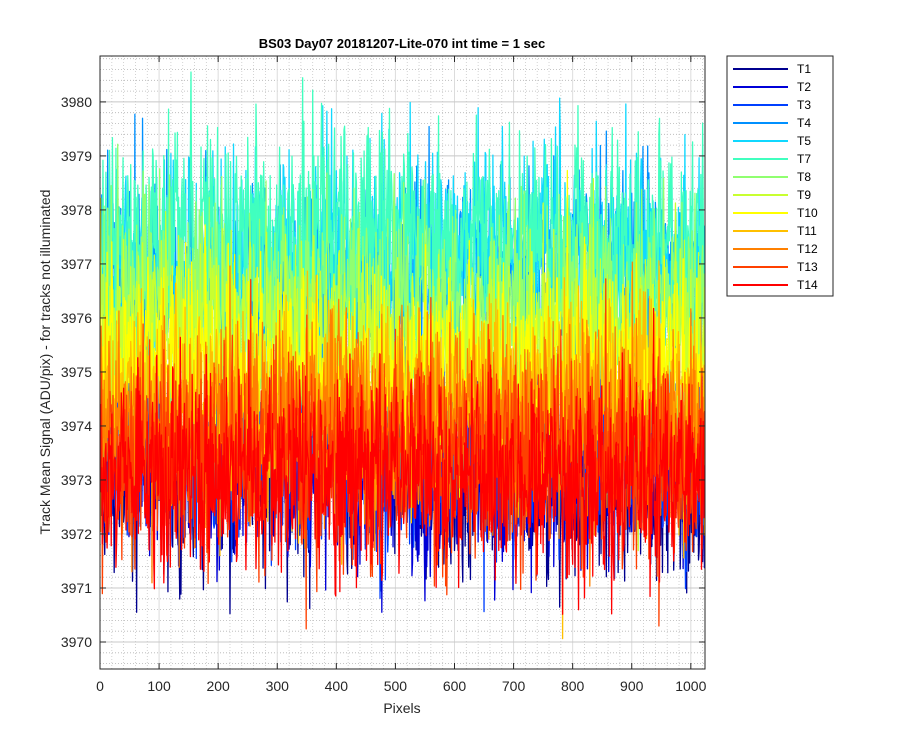  Describe the element at coordinates (76, 318) in the screenshot. I see `y-tick-label: 3976` at that location.